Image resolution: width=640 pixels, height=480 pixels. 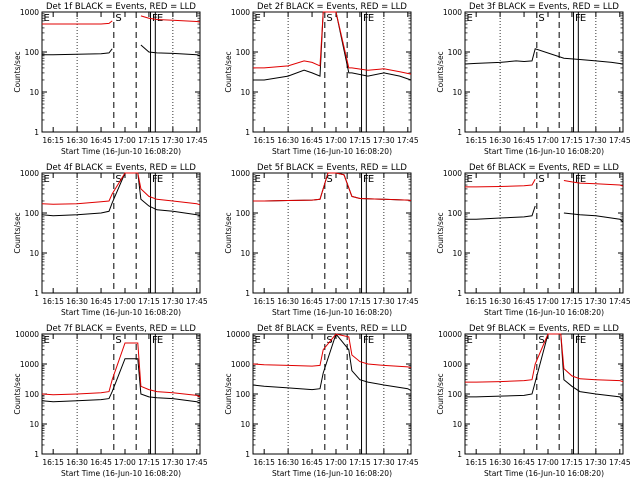 What do you see at coordinates (332, 7) in the screenshot?
I see `panel-title: Det 2f BLACK = Events, RED = LLD` at bounding box center [332, 7].